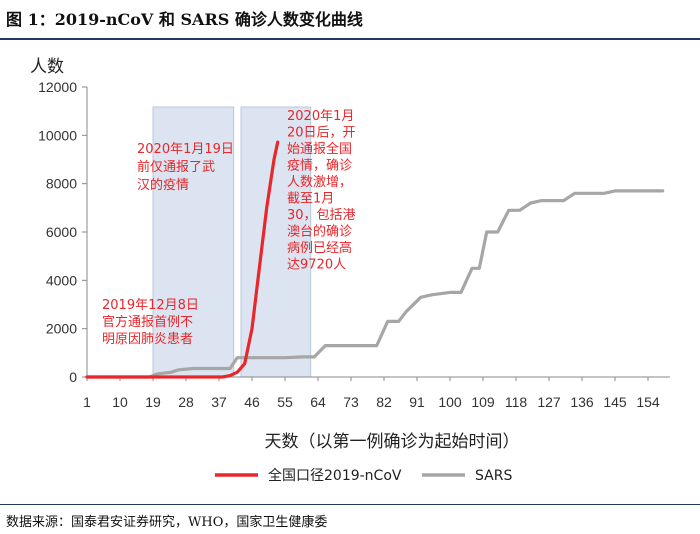  Describe the element at coordinates (61, 329) in the screenshot. I see `y-tick-label: 2000` at that location.